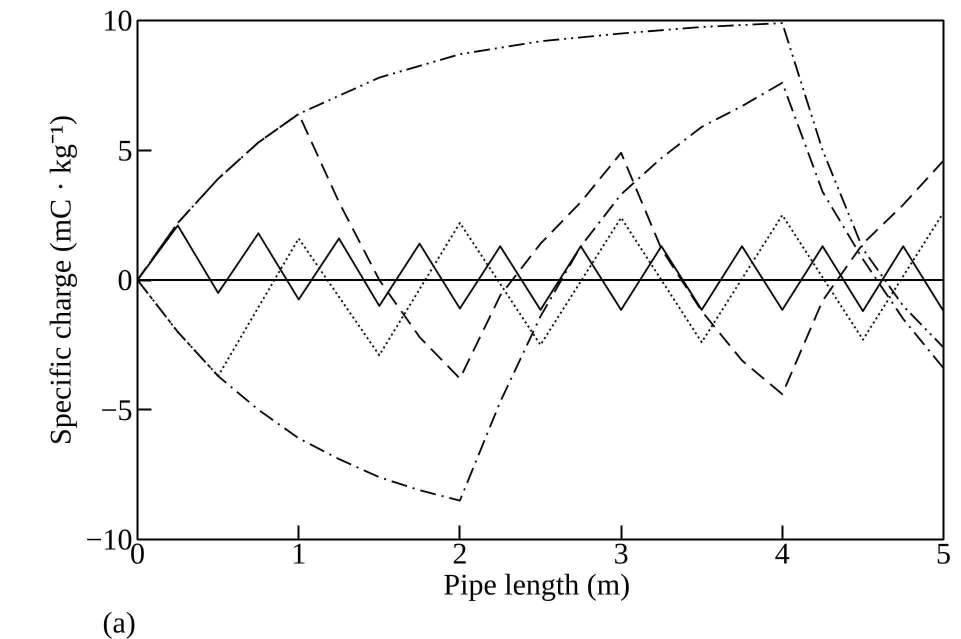 The width and height of the screenshot is (961, 639). I want to click on text: (a), so click(119, 622).